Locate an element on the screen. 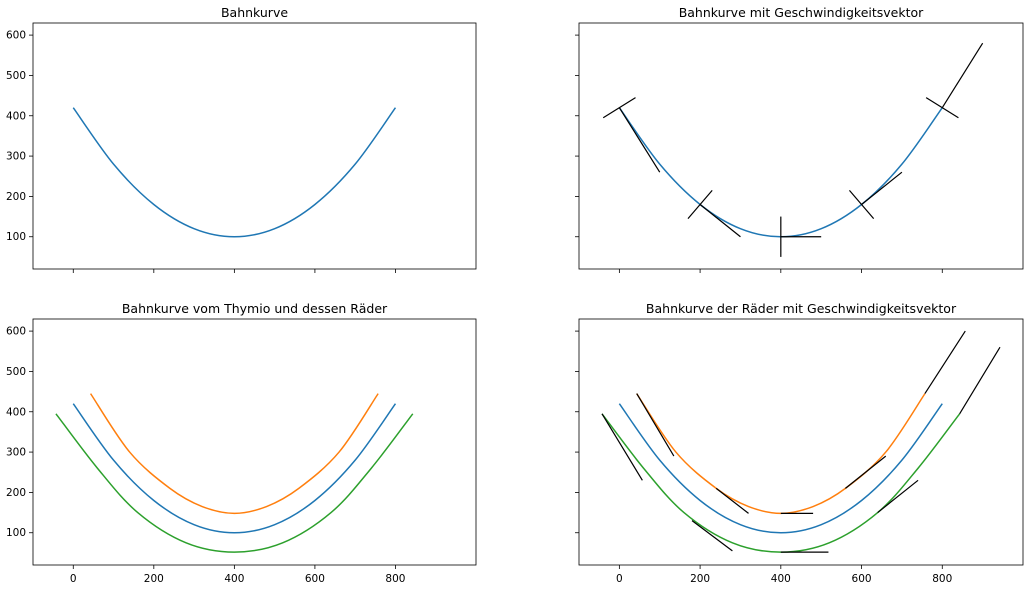  chart-title: Bahnkurve is located at coordinates (254, 12).